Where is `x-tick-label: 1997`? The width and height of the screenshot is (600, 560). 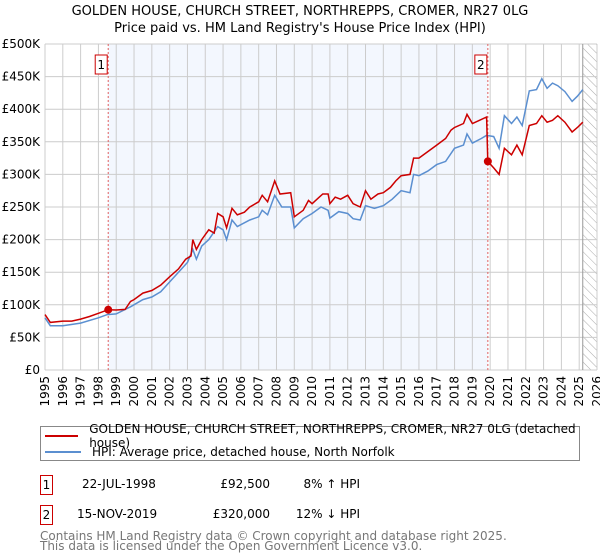
x-tick-label: 1997 is located at coordinates (81, 391).